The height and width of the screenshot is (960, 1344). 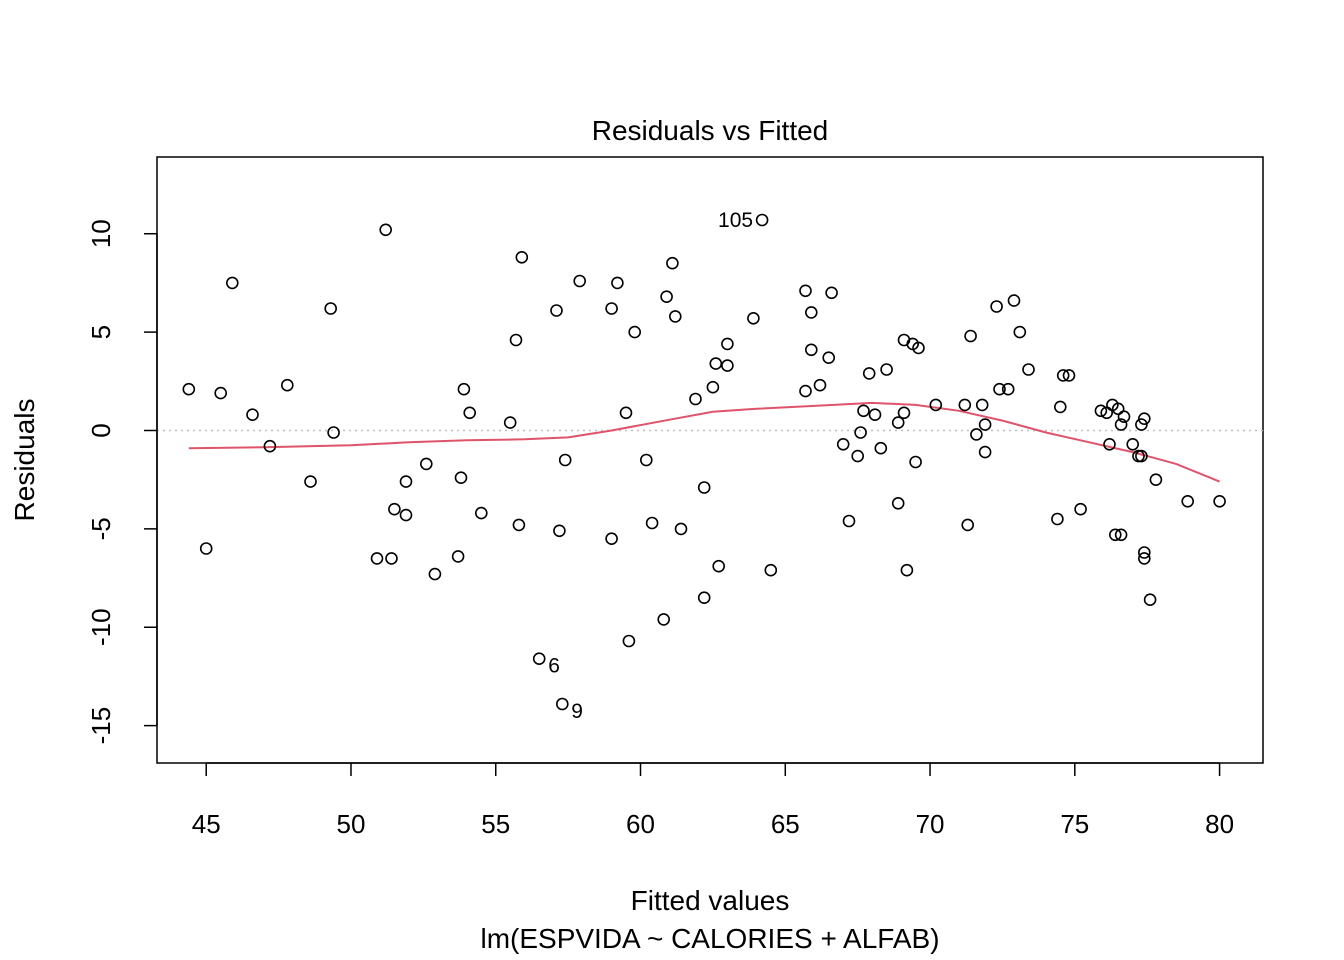 What do you see at coordinates (709, 938) in the screenshot?
I see `model-formula-subtitle: lm(ESPVIDA ~ CALORIES + ALFAB)` at bounding box center [709, 938].